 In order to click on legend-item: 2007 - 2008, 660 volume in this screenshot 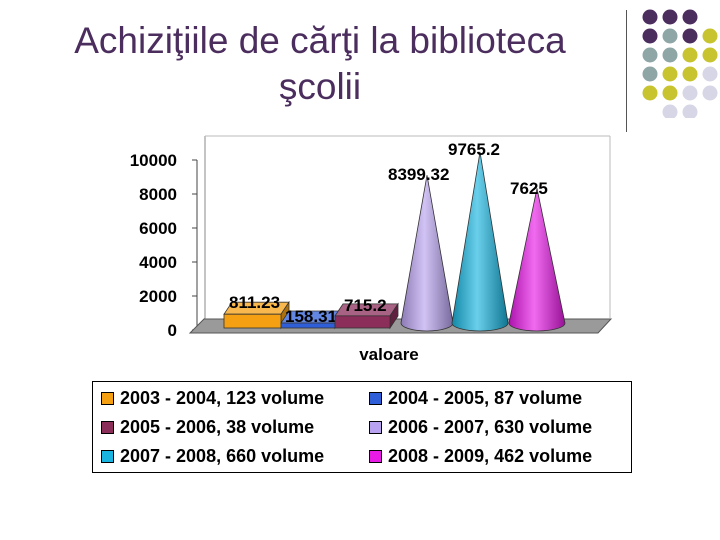, I will do `click(212, 456)`.